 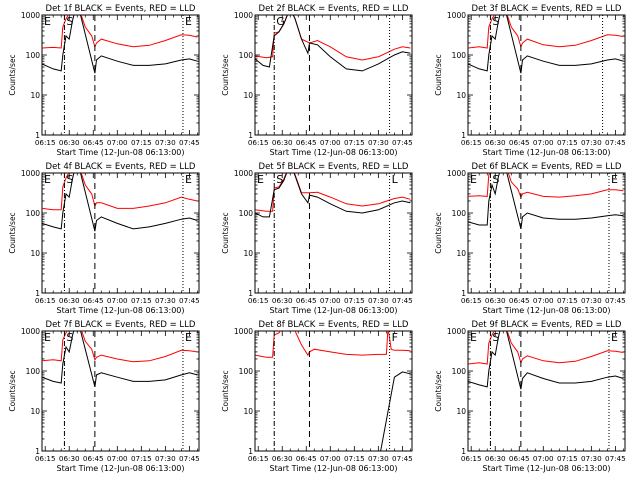 What do you see at coordinates (280, 21) in the screenshot?
I see `time-marker-label: G` at bounding box center [280, 21].